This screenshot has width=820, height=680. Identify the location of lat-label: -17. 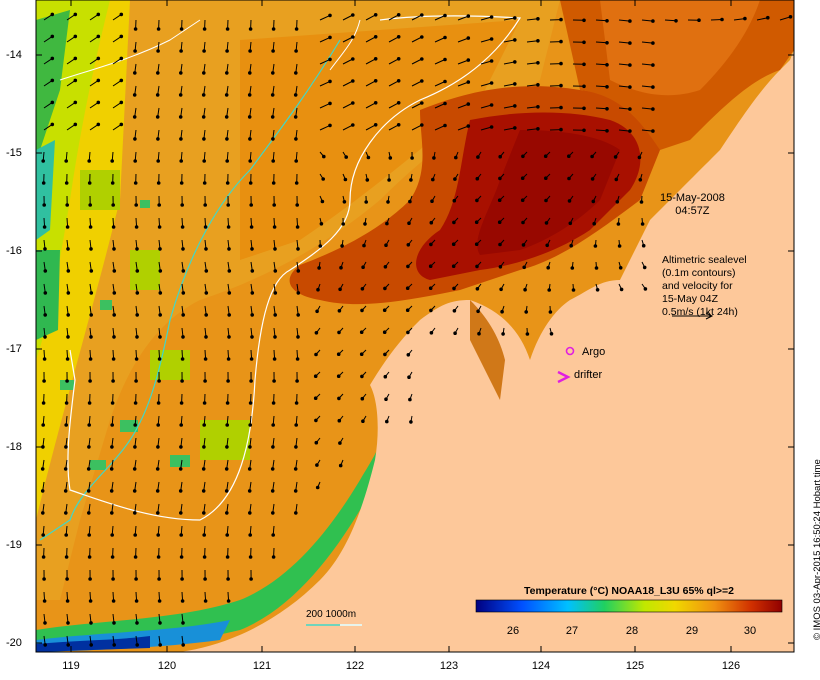
(14, 349).